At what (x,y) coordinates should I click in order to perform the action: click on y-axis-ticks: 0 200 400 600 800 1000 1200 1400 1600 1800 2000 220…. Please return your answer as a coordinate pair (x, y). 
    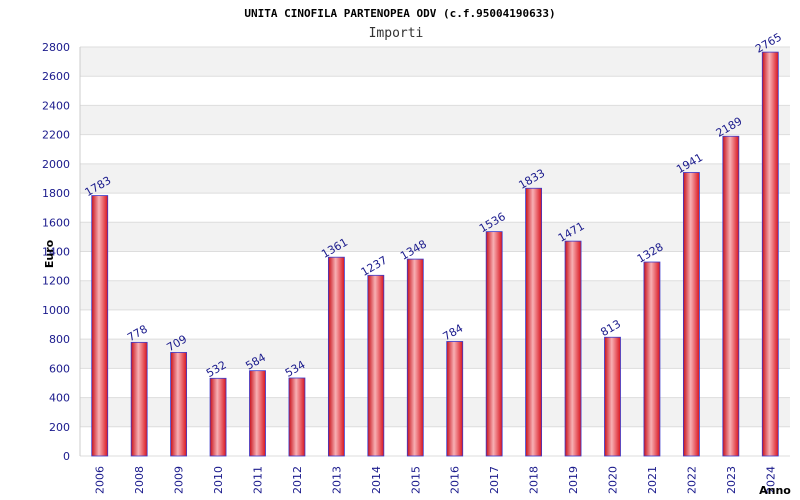
    Looking at the image, I should click on (56, 252).